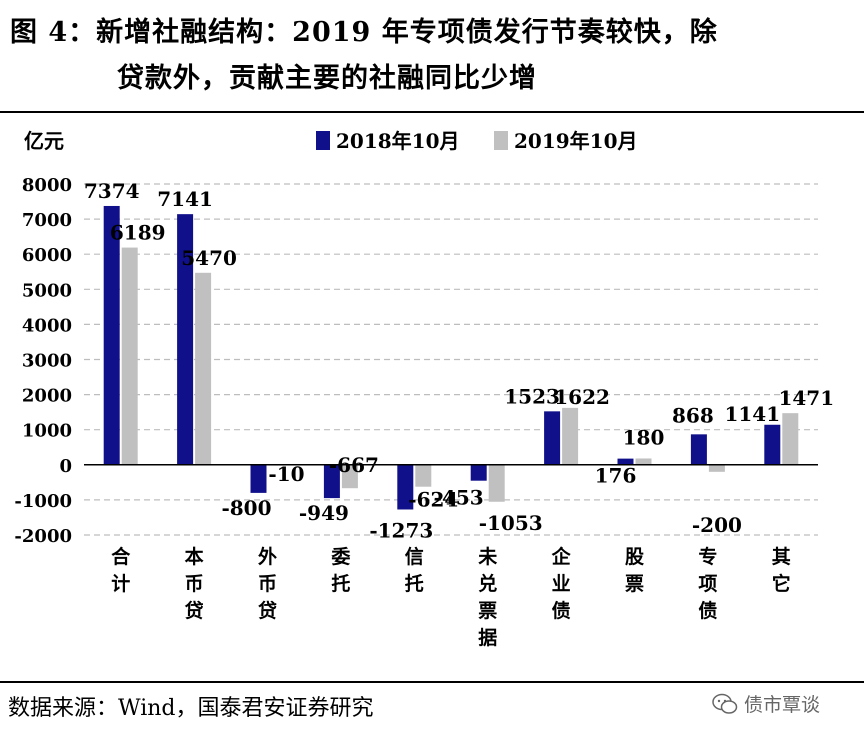 This screenshot has width=864, height=738. I want to click on category-label-char: 计, so click(120, 584).